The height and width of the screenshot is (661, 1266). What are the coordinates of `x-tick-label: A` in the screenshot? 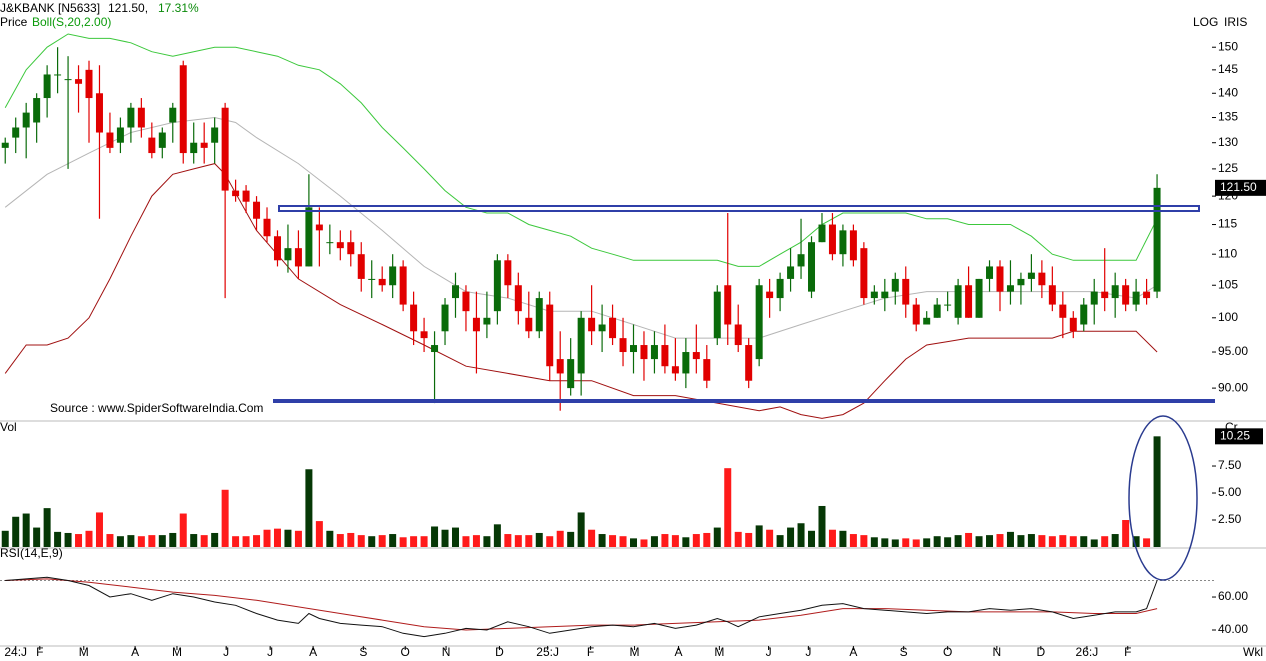 It's located at (679, 652).